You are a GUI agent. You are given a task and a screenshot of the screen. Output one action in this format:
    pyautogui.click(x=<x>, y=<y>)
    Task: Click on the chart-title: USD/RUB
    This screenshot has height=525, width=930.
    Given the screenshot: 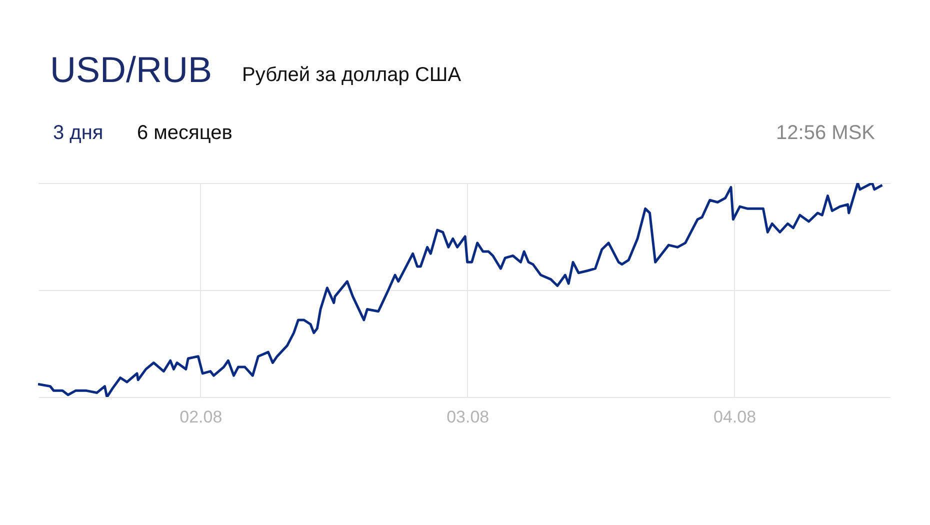 What is the action you would take?
    pyautogui.click(x=131, y=69)
    